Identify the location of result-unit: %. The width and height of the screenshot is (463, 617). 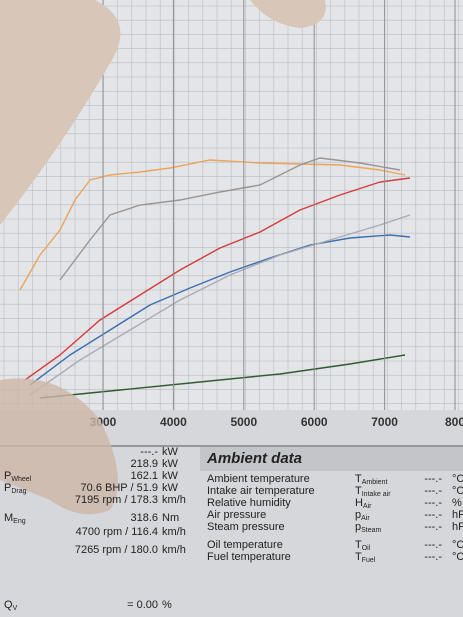
(167, 605).